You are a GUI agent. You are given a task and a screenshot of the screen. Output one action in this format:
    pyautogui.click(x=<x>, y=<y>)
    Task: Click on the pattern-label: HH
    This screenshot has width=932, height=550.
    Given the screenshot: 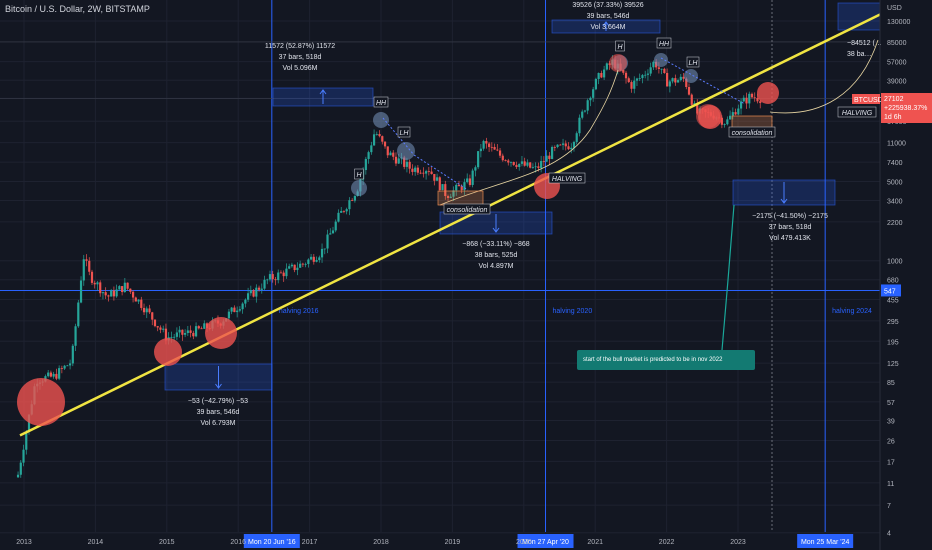 What is the action you would take?
    pyautogui.click(x=381, y=103)
    